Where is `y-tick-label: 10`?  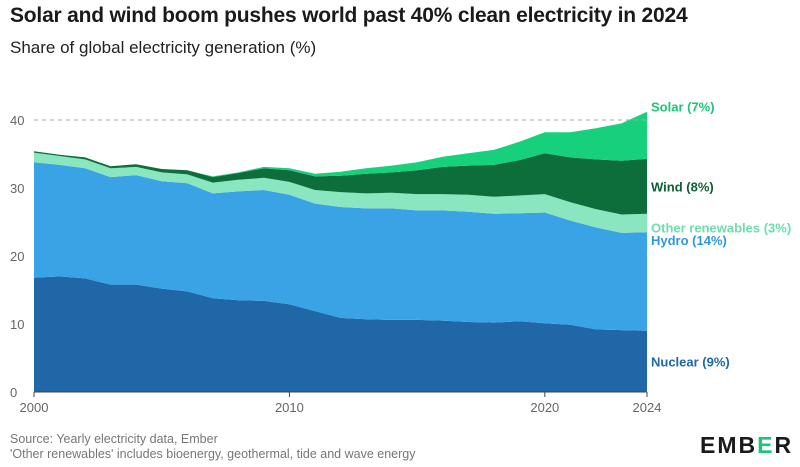 y-tick-label: 10 is located at coordinates (17, 324).